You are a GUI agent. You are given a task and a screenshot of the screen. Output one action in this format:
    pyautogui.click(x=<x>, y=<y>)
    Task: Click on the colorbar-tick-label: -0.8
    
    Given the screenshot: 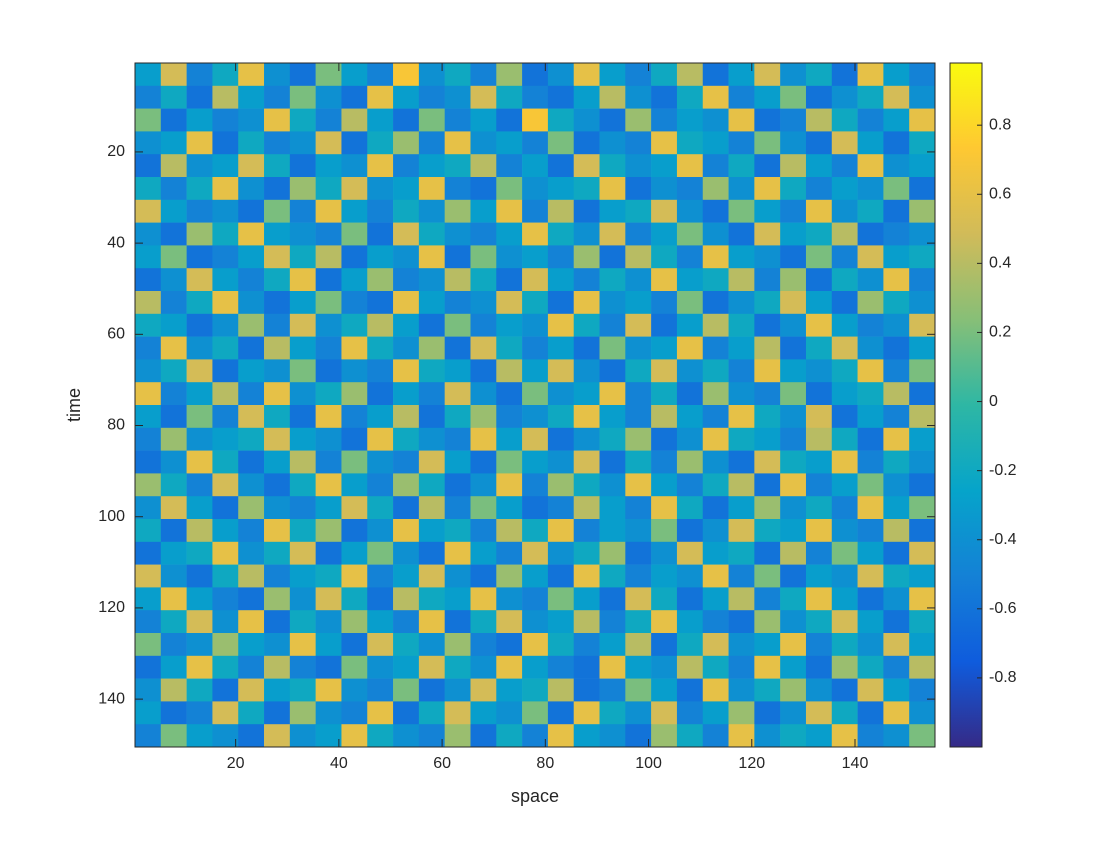 What is the action you would take?
    pyautogui.click(x=1003, y=677)
    